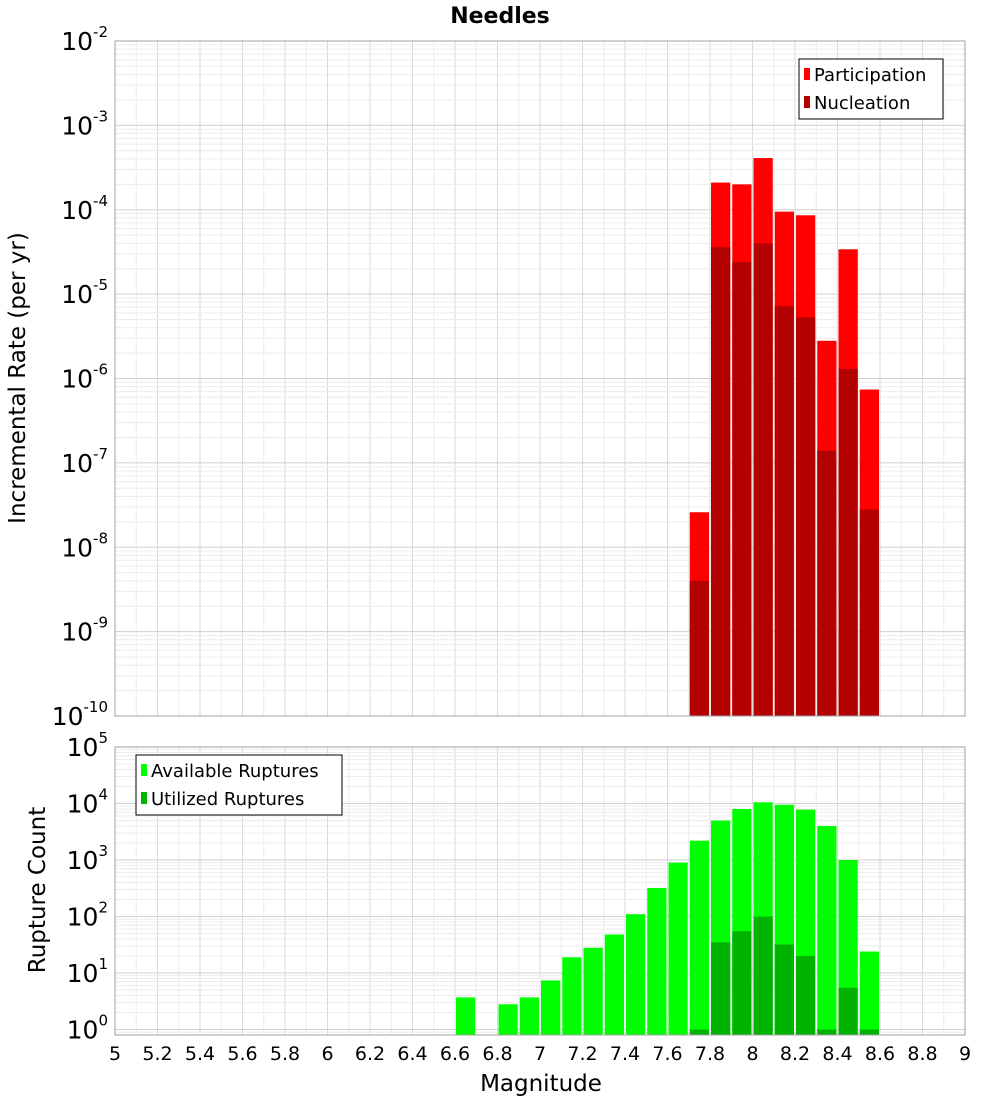 Image resolution: width=1000 pixels, height=1104 pixels. Describe the element at coordinates (84, 461) in the screenshot. I see `y-tick-label: 10⁻⁷` at that location.